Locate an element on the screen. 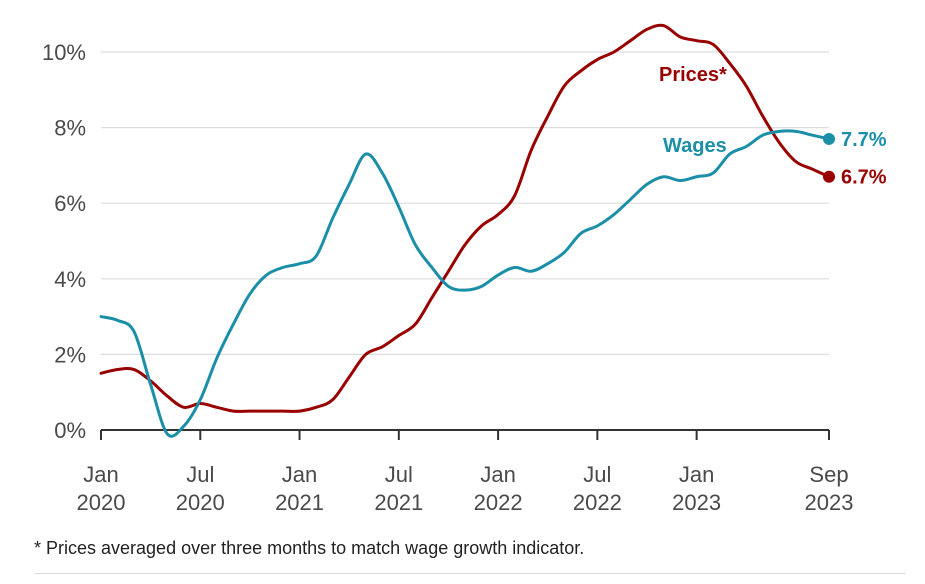 This screenshot has height=584, width=925. series-labels: Prices* Wages is located at coordinates (693, 110).